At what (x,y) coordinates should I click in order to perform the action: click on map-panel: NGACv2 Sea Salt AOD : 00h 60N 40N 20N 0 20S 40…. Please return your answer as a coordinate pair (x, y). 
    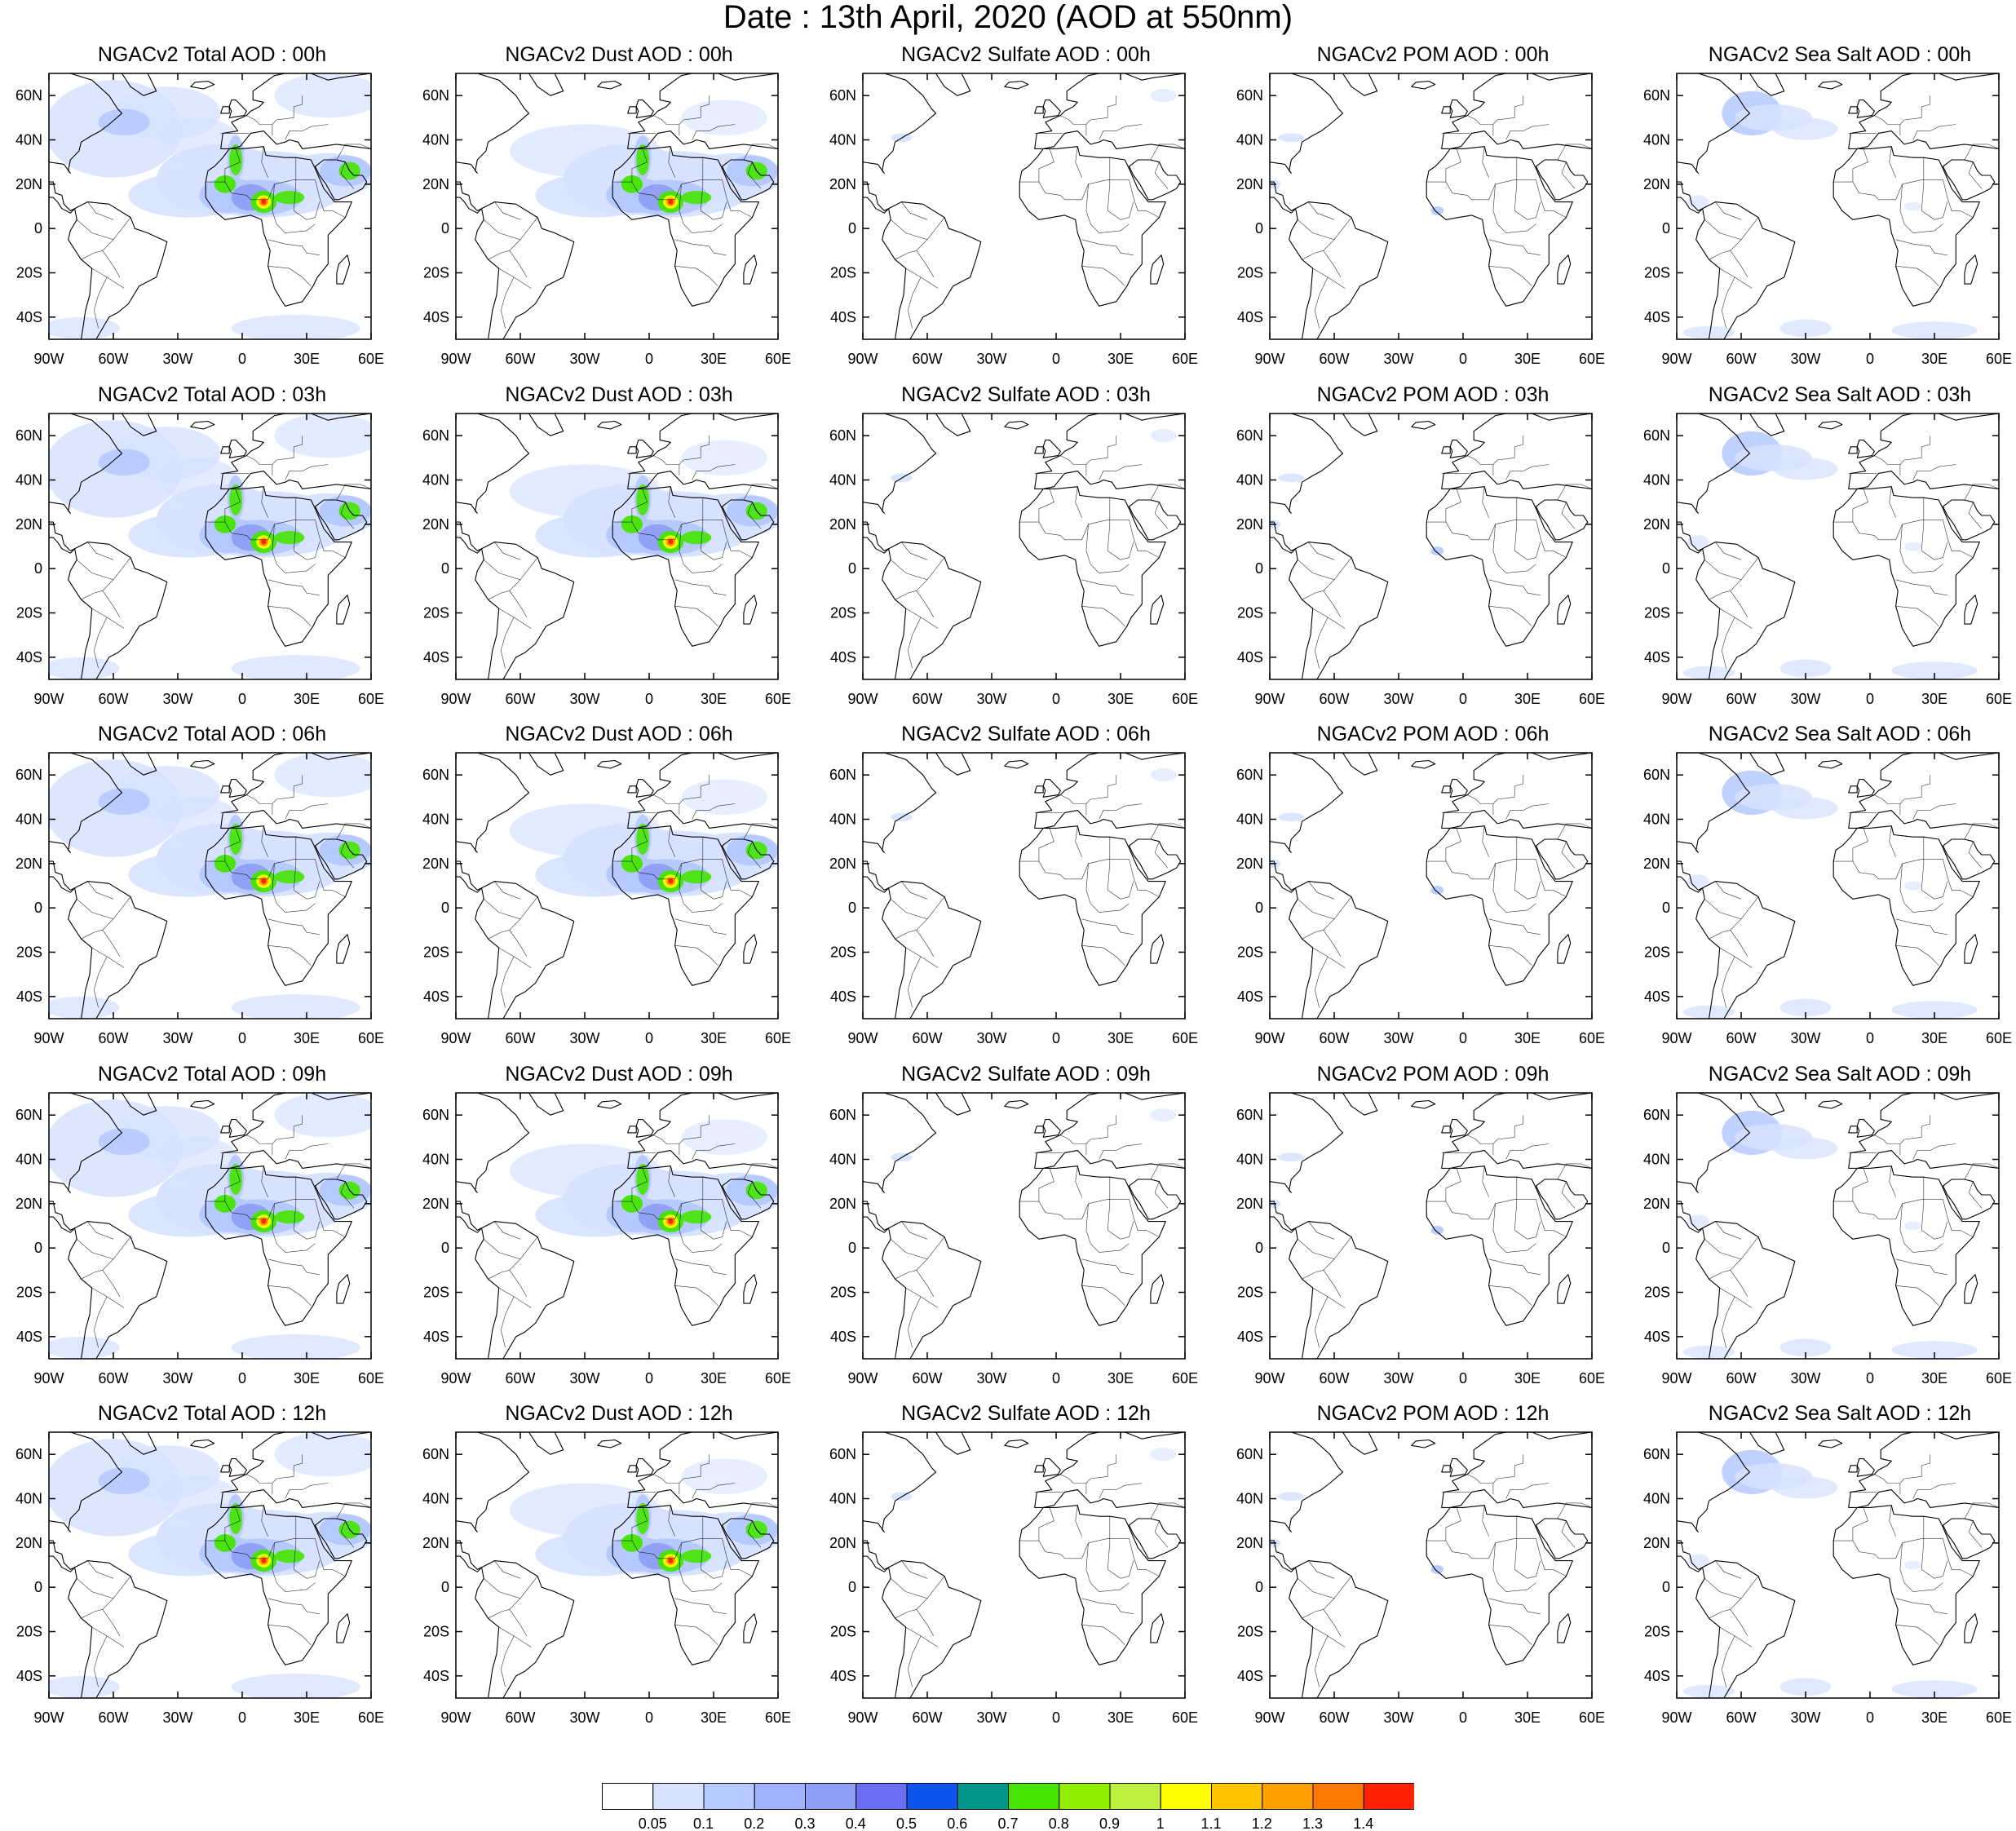
    Looking at the image, I should click on (1822, 212).